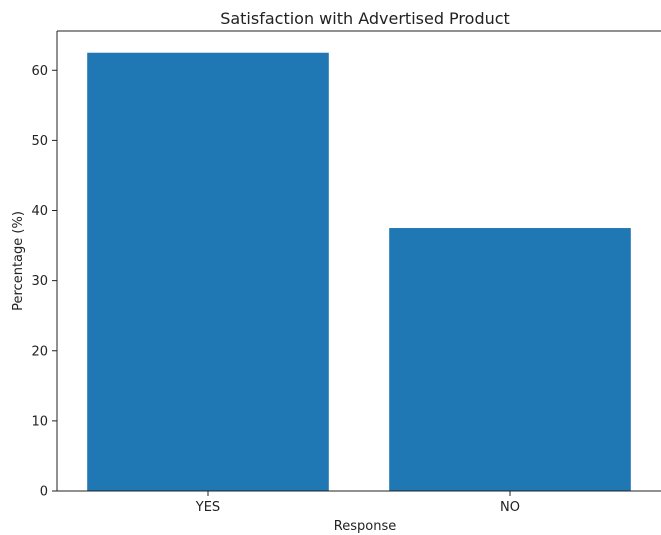 The width and height of the screenshot is (661, 535). What do you see at coordinates (39, 71) in the screenshot?
I see `y-tick-label: 60` at bounding box center [39, 71].